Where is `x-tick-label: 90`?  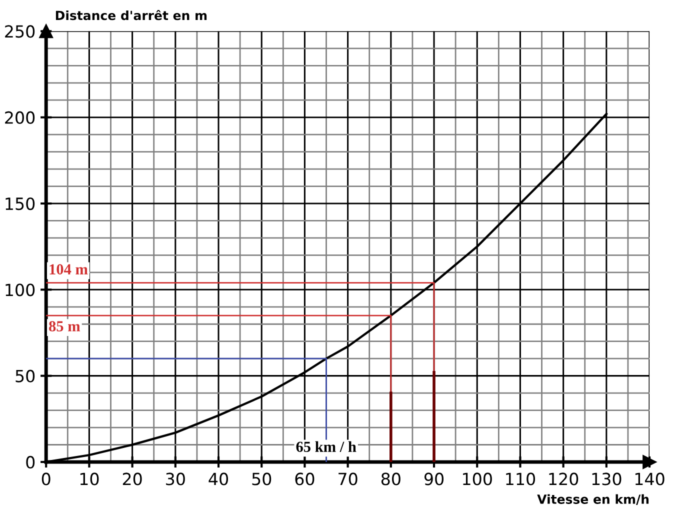
x-tick-label: 90 is located at coordinates (434, 479).